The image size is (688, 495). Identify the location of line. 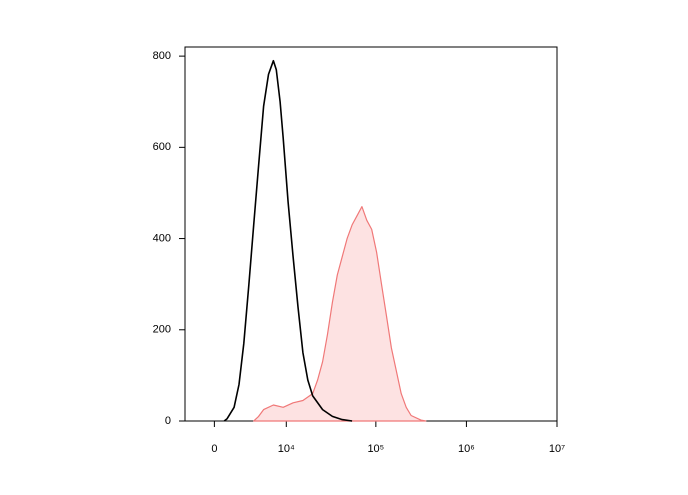
(288, 240).